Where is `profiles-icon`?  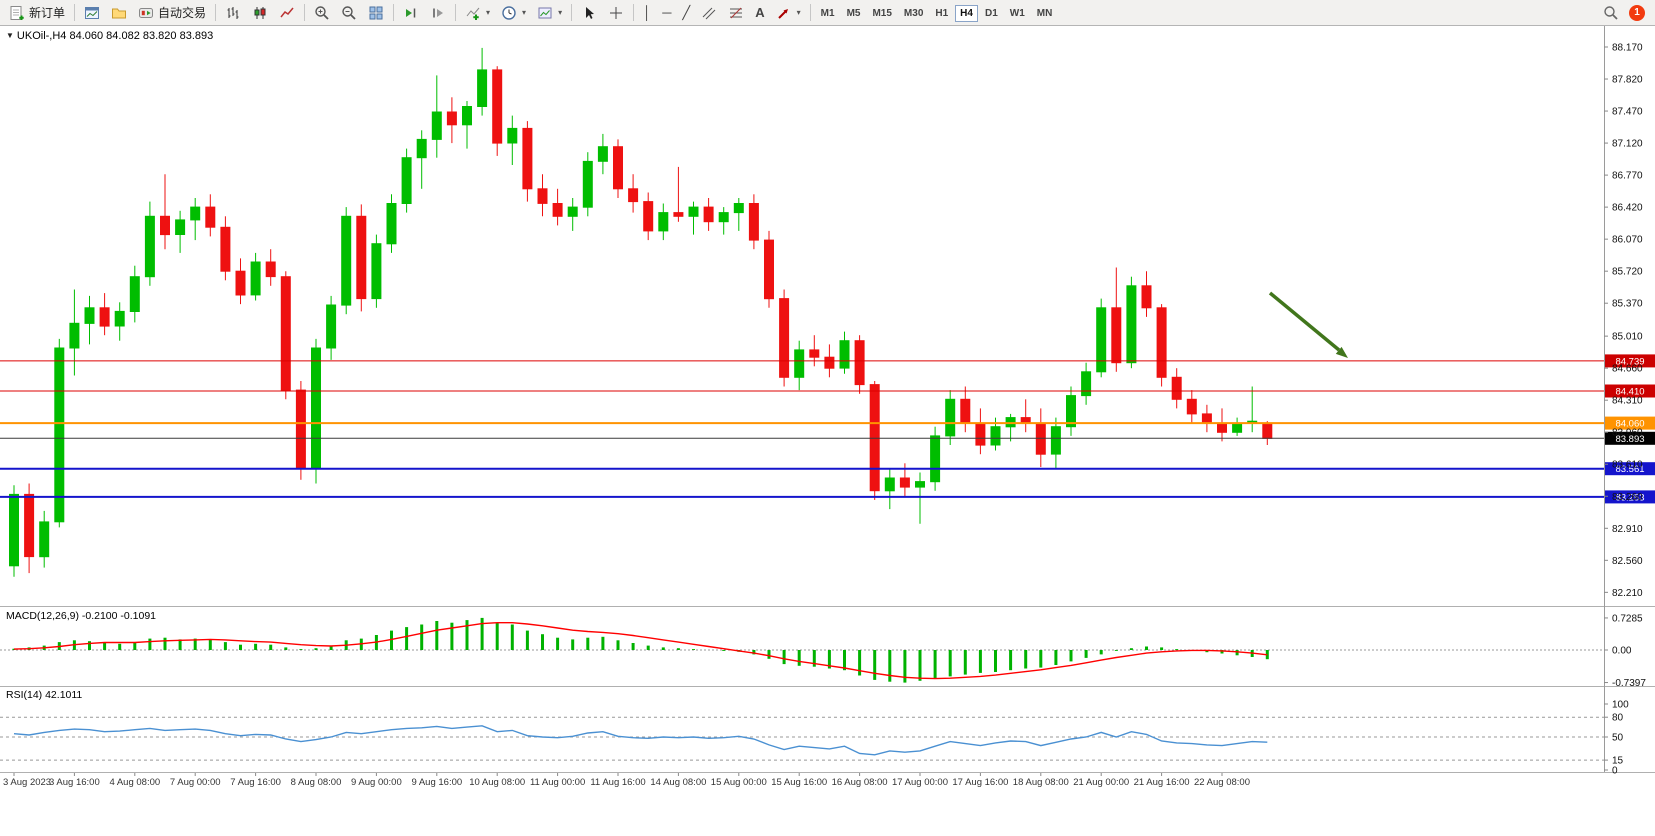
profiles-icon is located at coordinates (119, 13).